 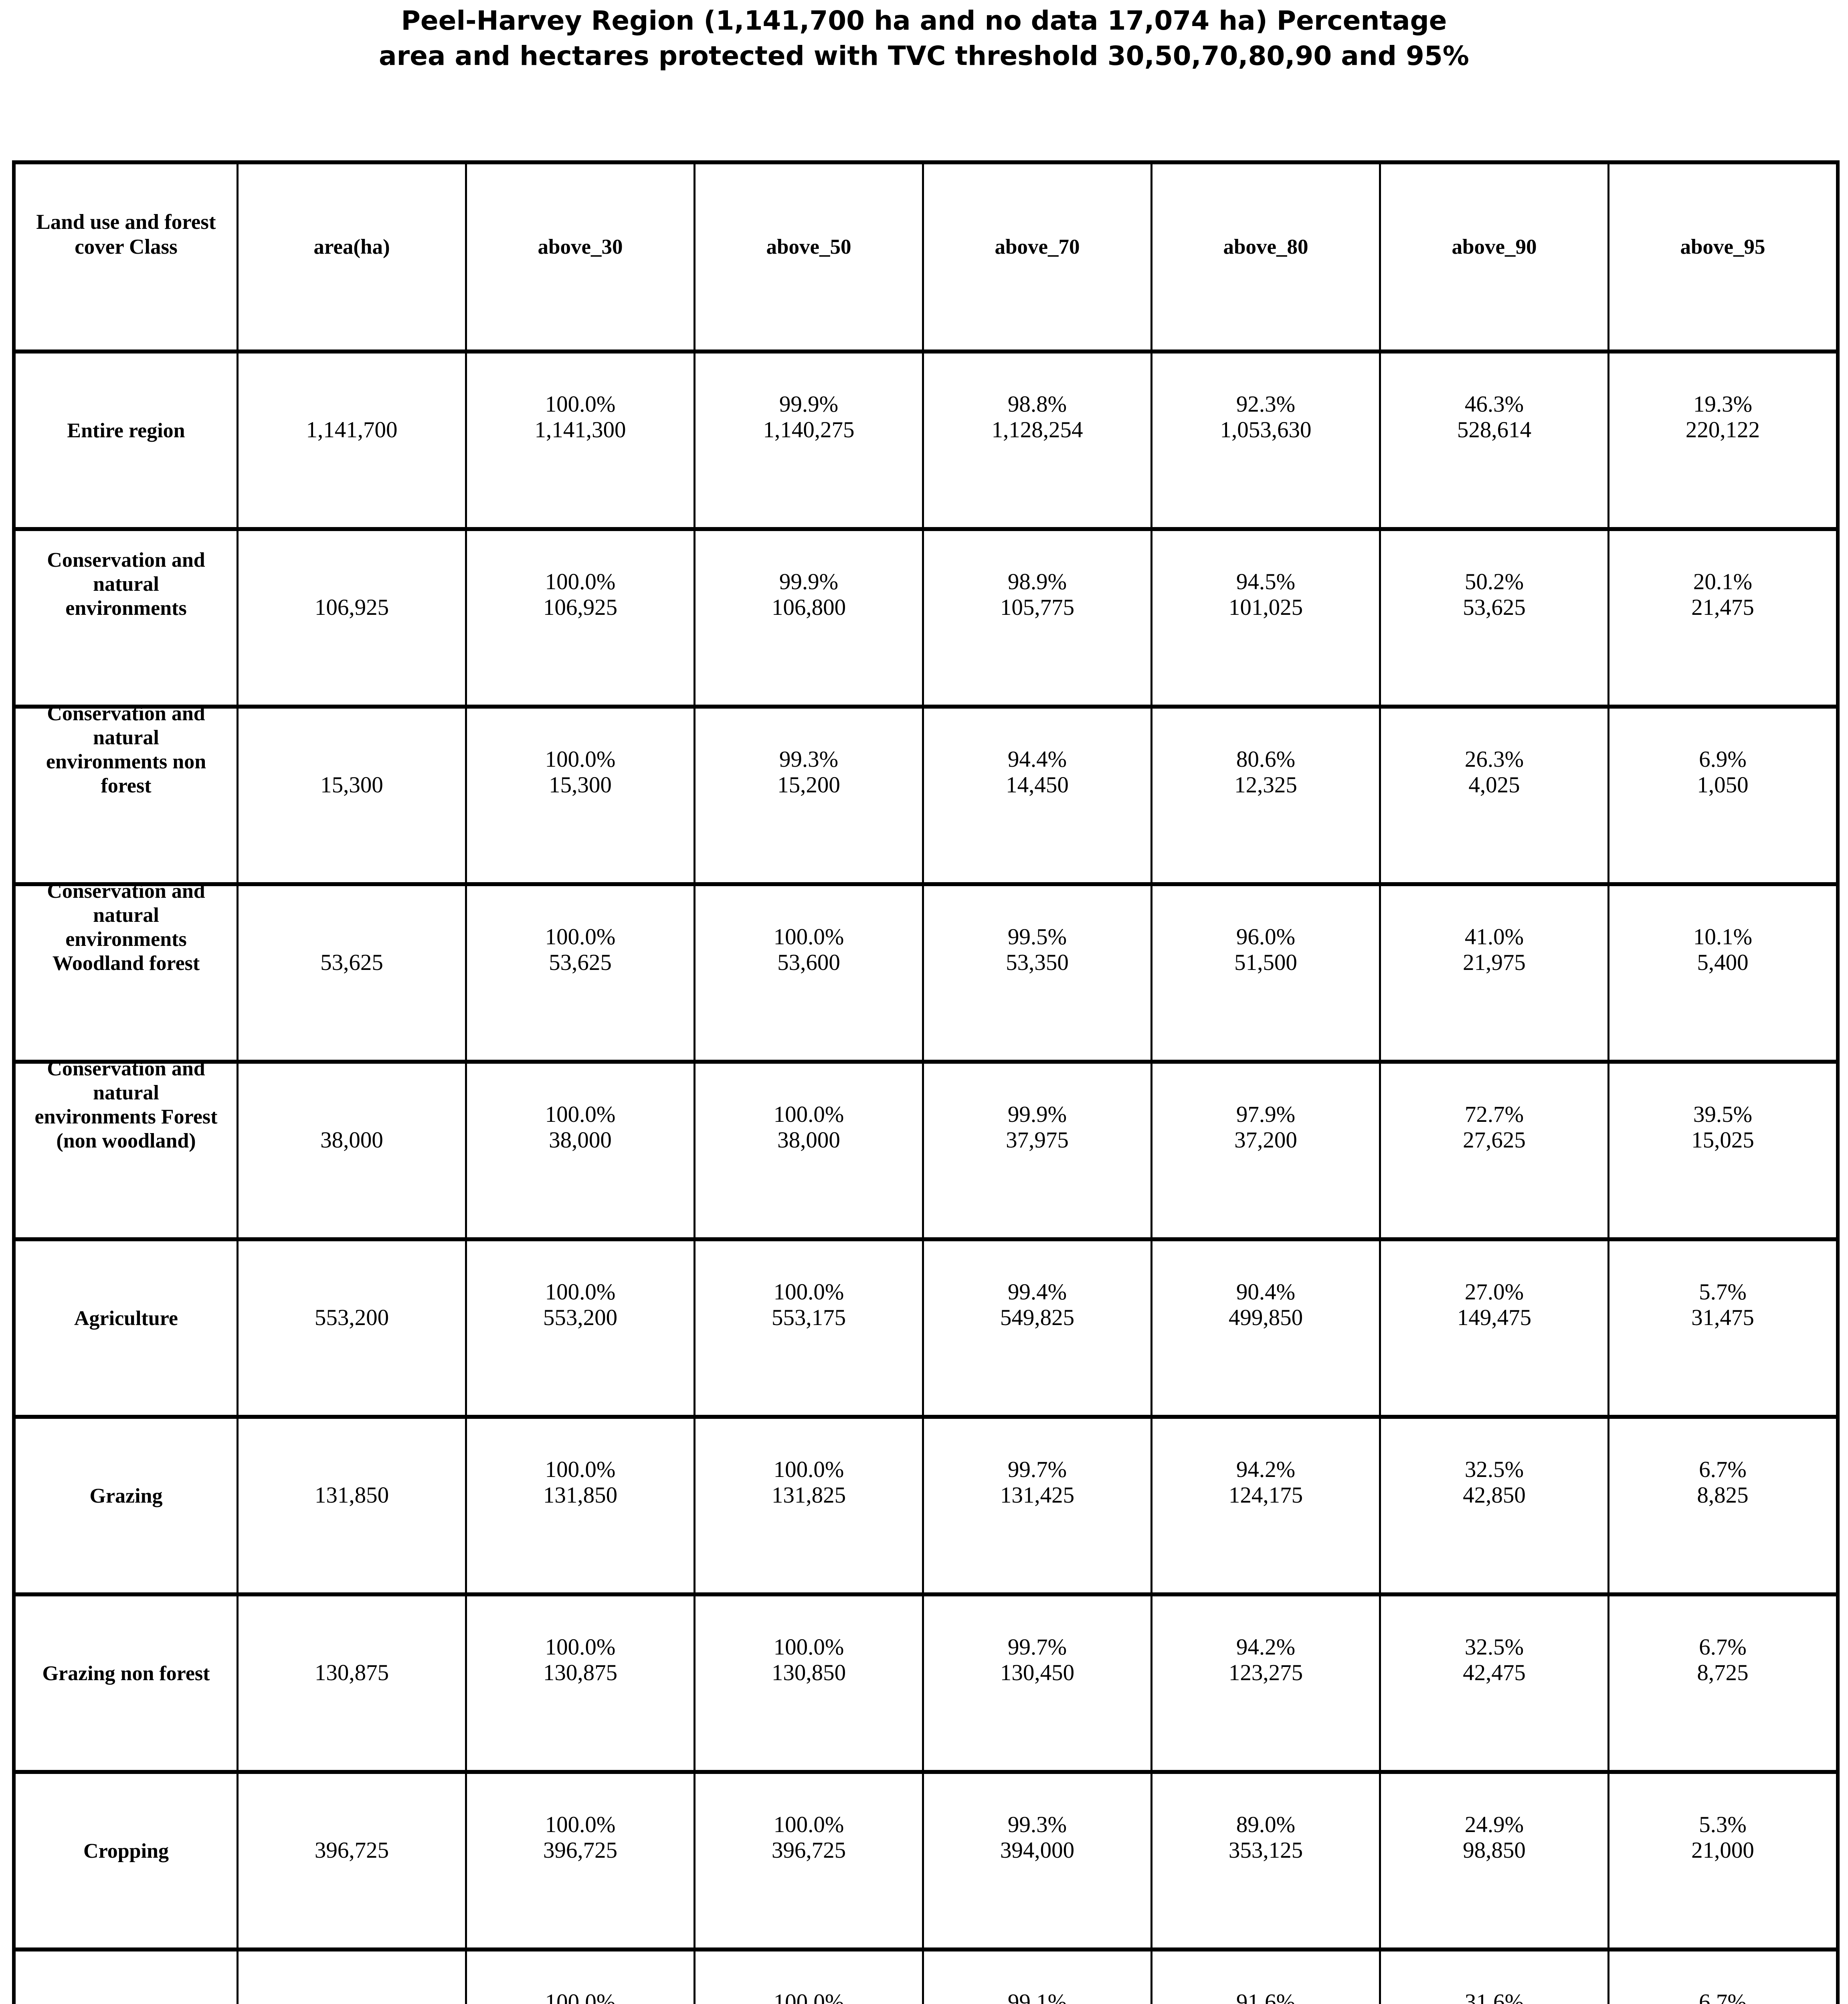 What do you see at coordinates (809, 1683) in the screenshot?
I see `value-cell: 100.0% 130,850` at bounding box center [809, 1683].